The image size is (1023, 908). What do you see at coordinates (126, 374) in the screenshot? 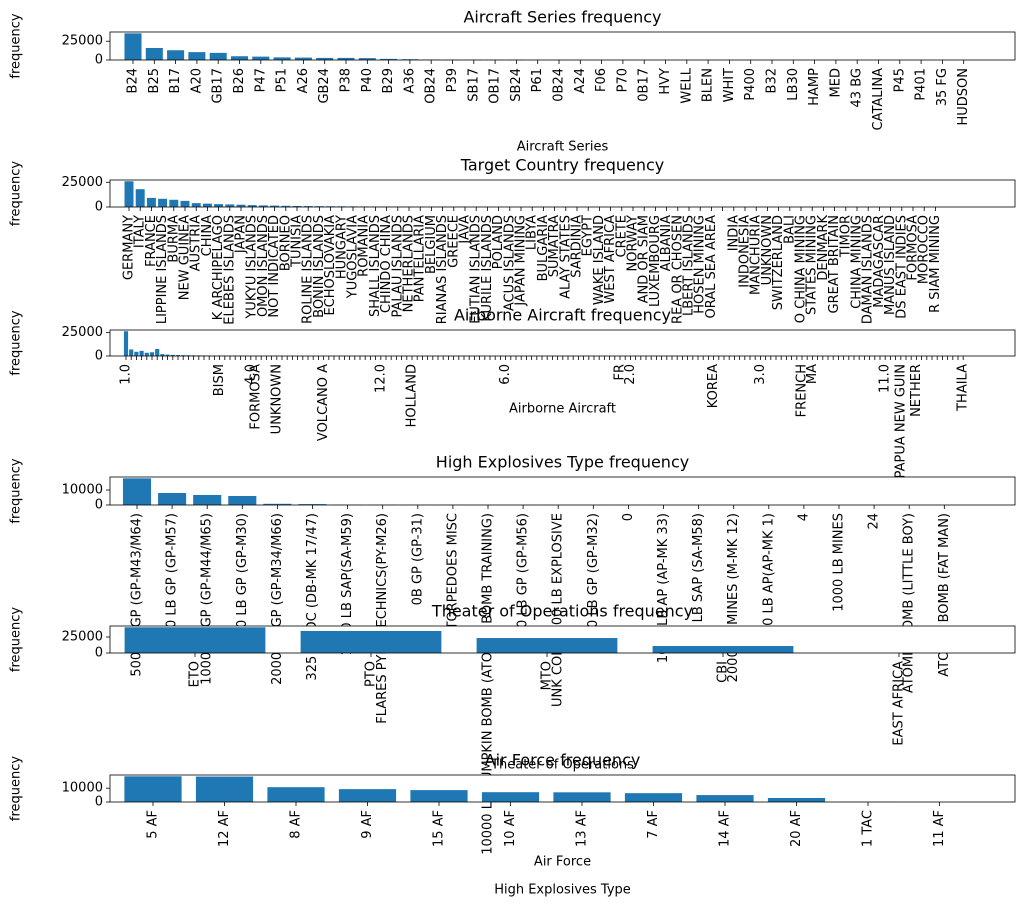
I see `x-tick-label: 1.0` at bounding box center [126, 374].